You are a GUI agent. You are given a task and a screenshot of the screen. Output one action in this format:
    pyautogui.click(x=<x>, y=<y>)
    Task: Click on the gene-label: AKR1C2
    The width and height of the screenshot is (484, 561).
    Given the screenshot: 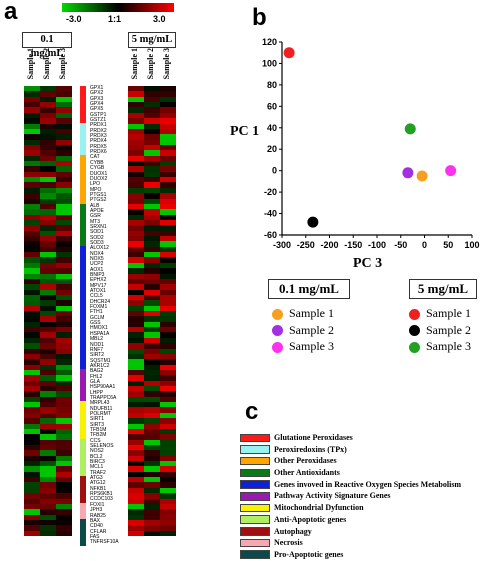 What is the action you would take?
    pyautogui.click(x=100, y=365)
    